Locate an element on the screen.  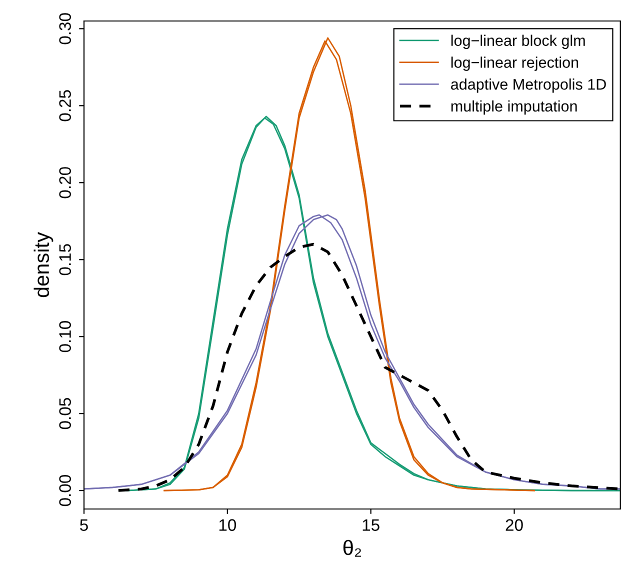
x-tick-label: 10 is located at coordinates (227, 525).